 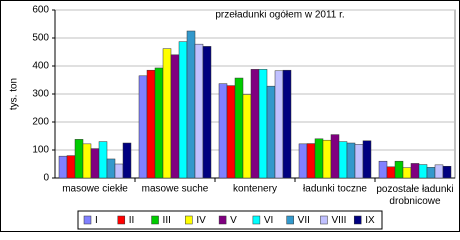 I want to click on y-tick-label: 300, so click(x=40, y=94).